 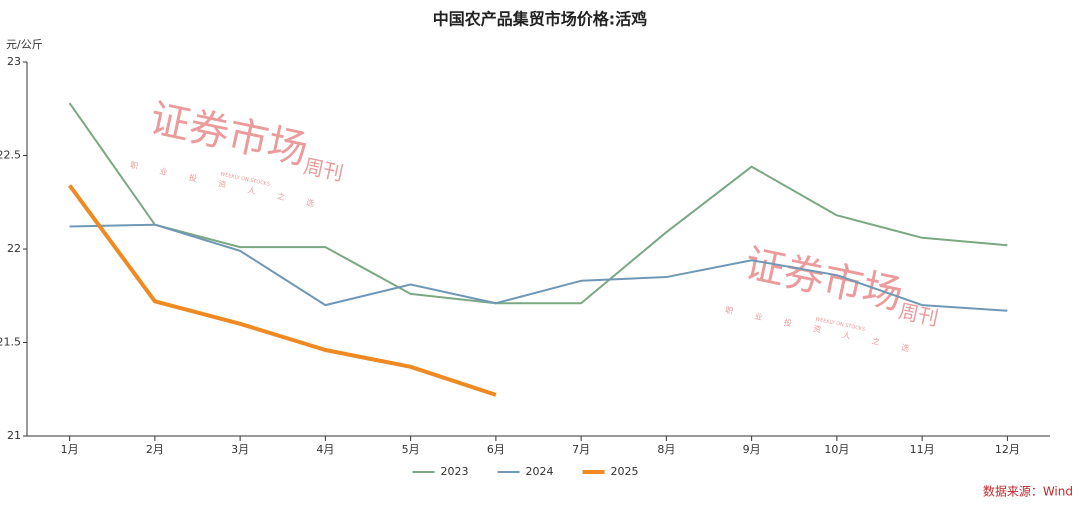 What do you see at coordinates (14, 435) in the screenshot?
I see `y-tick-label: 21` at bounding box center [14, 435].